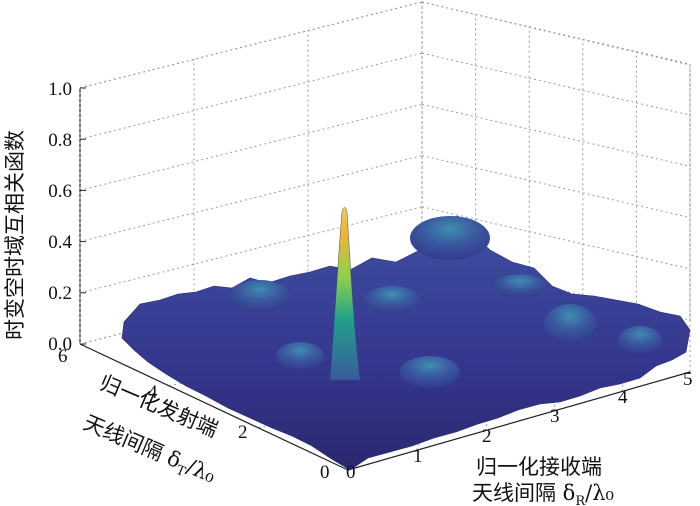  I want to click on mound-right, so click(570, 324).